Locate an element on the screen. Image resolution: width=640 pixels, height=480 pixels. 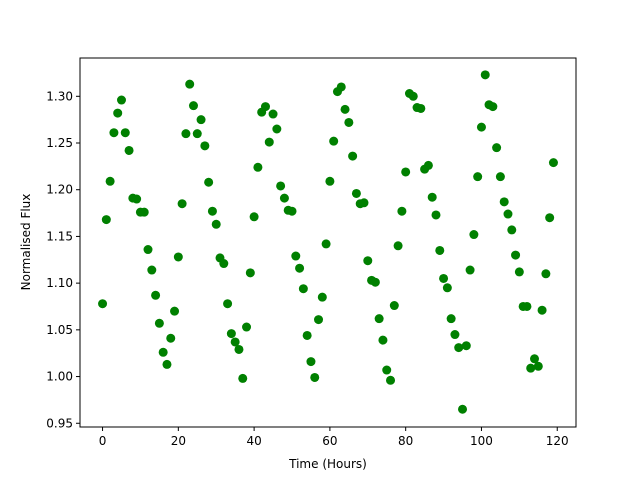
y-tick-label: 1.05 is located at coordinates (59, 330).